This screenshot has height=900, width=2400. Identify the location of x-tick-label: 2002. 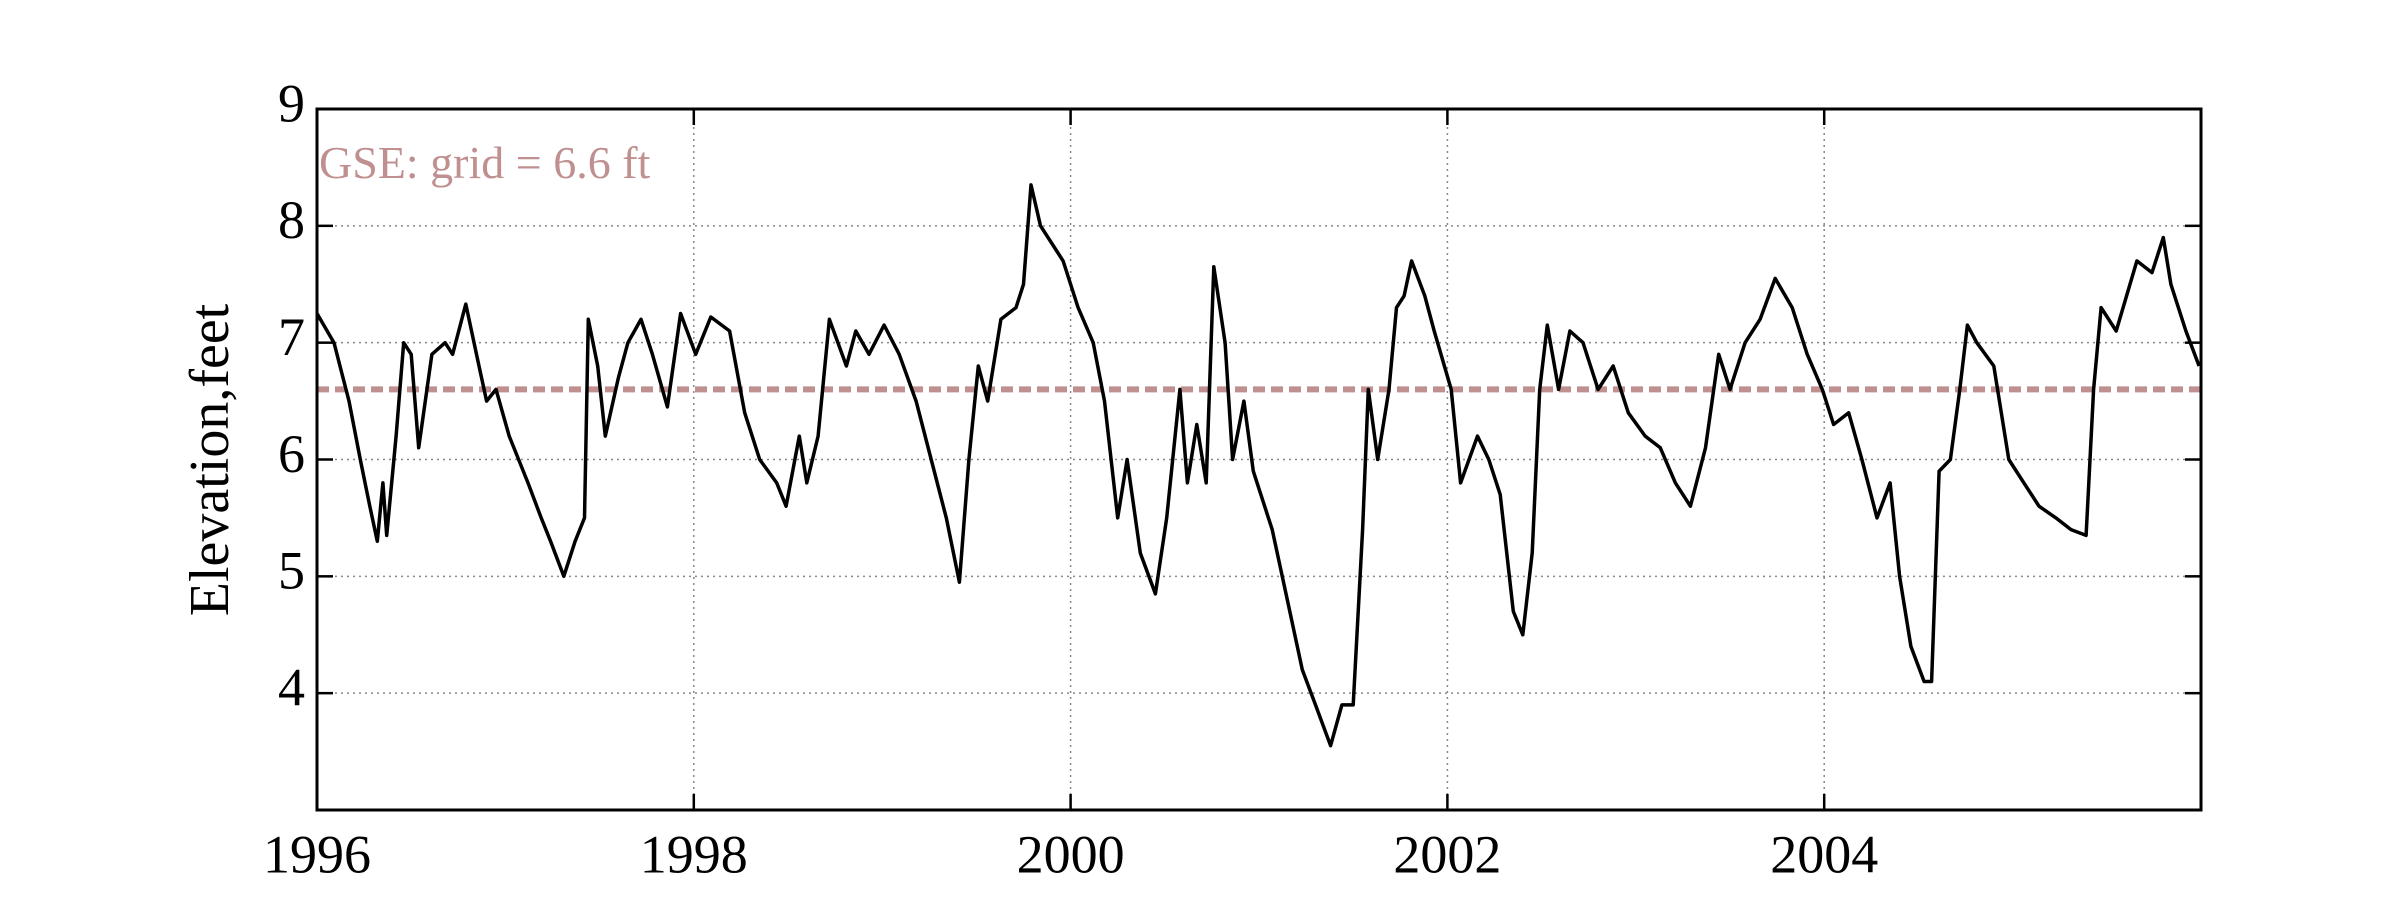
(1447, 854).